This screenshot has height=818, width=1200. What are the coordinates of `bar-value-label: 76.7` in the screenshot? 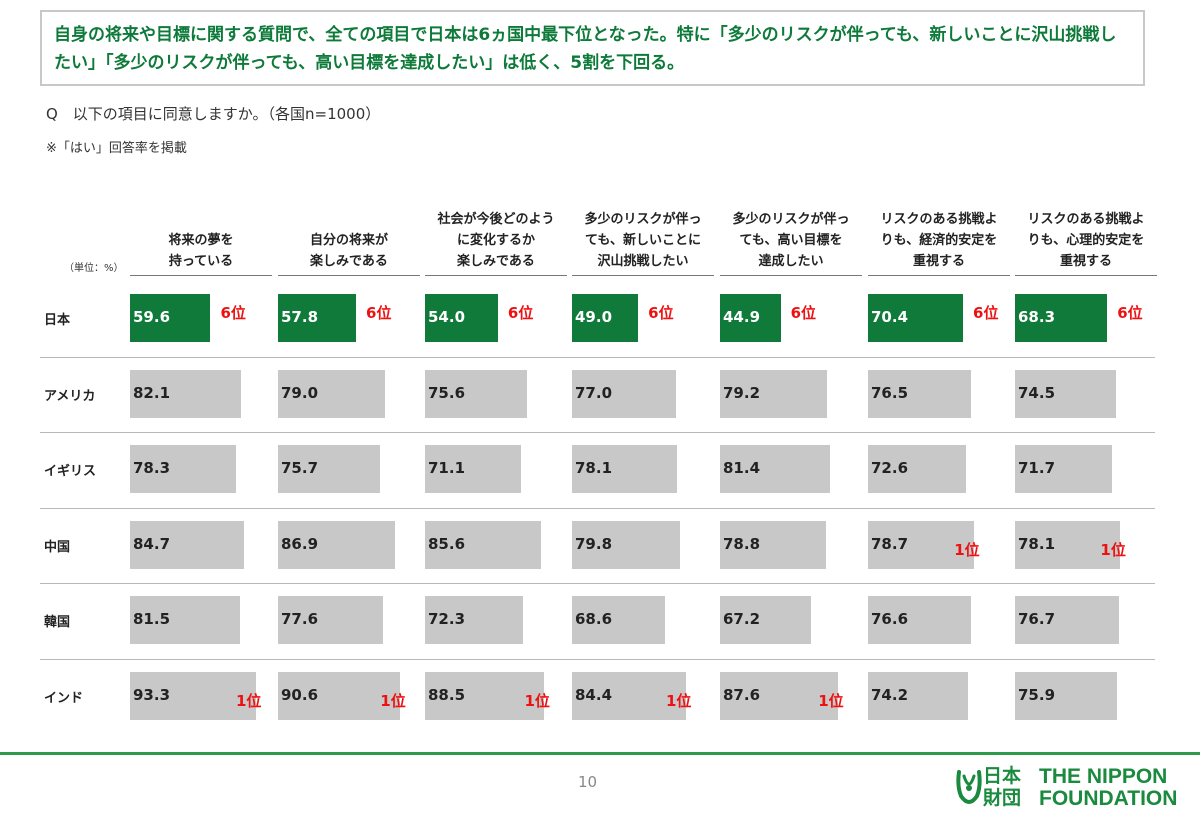 It's located at (1037, 619).